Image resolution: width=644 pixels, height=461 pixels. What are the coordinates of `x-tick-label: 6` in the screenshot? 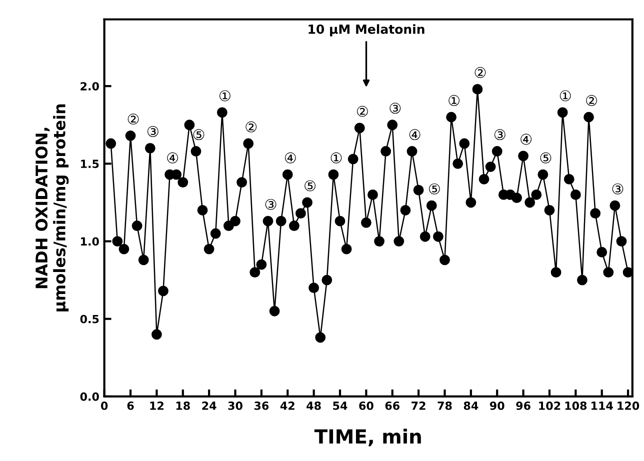 It's located at (130, 406).